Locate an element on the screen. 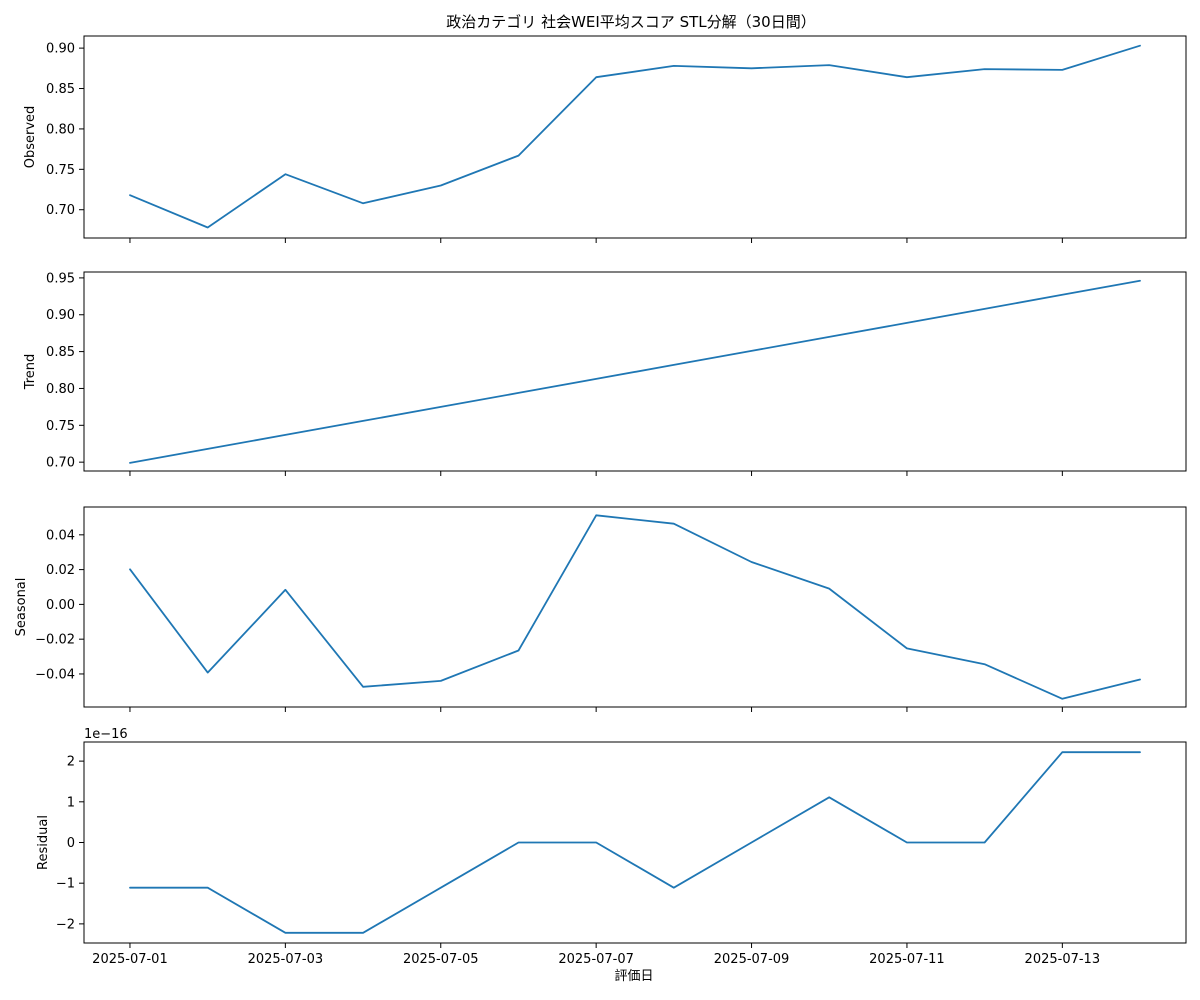  y-tick-label: −0.02 is located at coordinates (55, 640).